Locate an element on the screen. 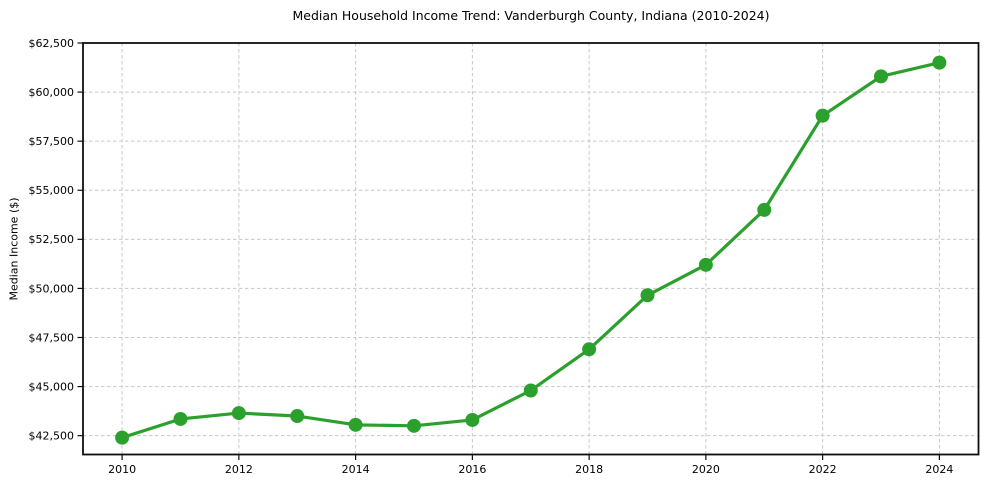 This screenshot has width=989, height=490. y-tick-label: $50,000 is located at coordinates (52, 288).